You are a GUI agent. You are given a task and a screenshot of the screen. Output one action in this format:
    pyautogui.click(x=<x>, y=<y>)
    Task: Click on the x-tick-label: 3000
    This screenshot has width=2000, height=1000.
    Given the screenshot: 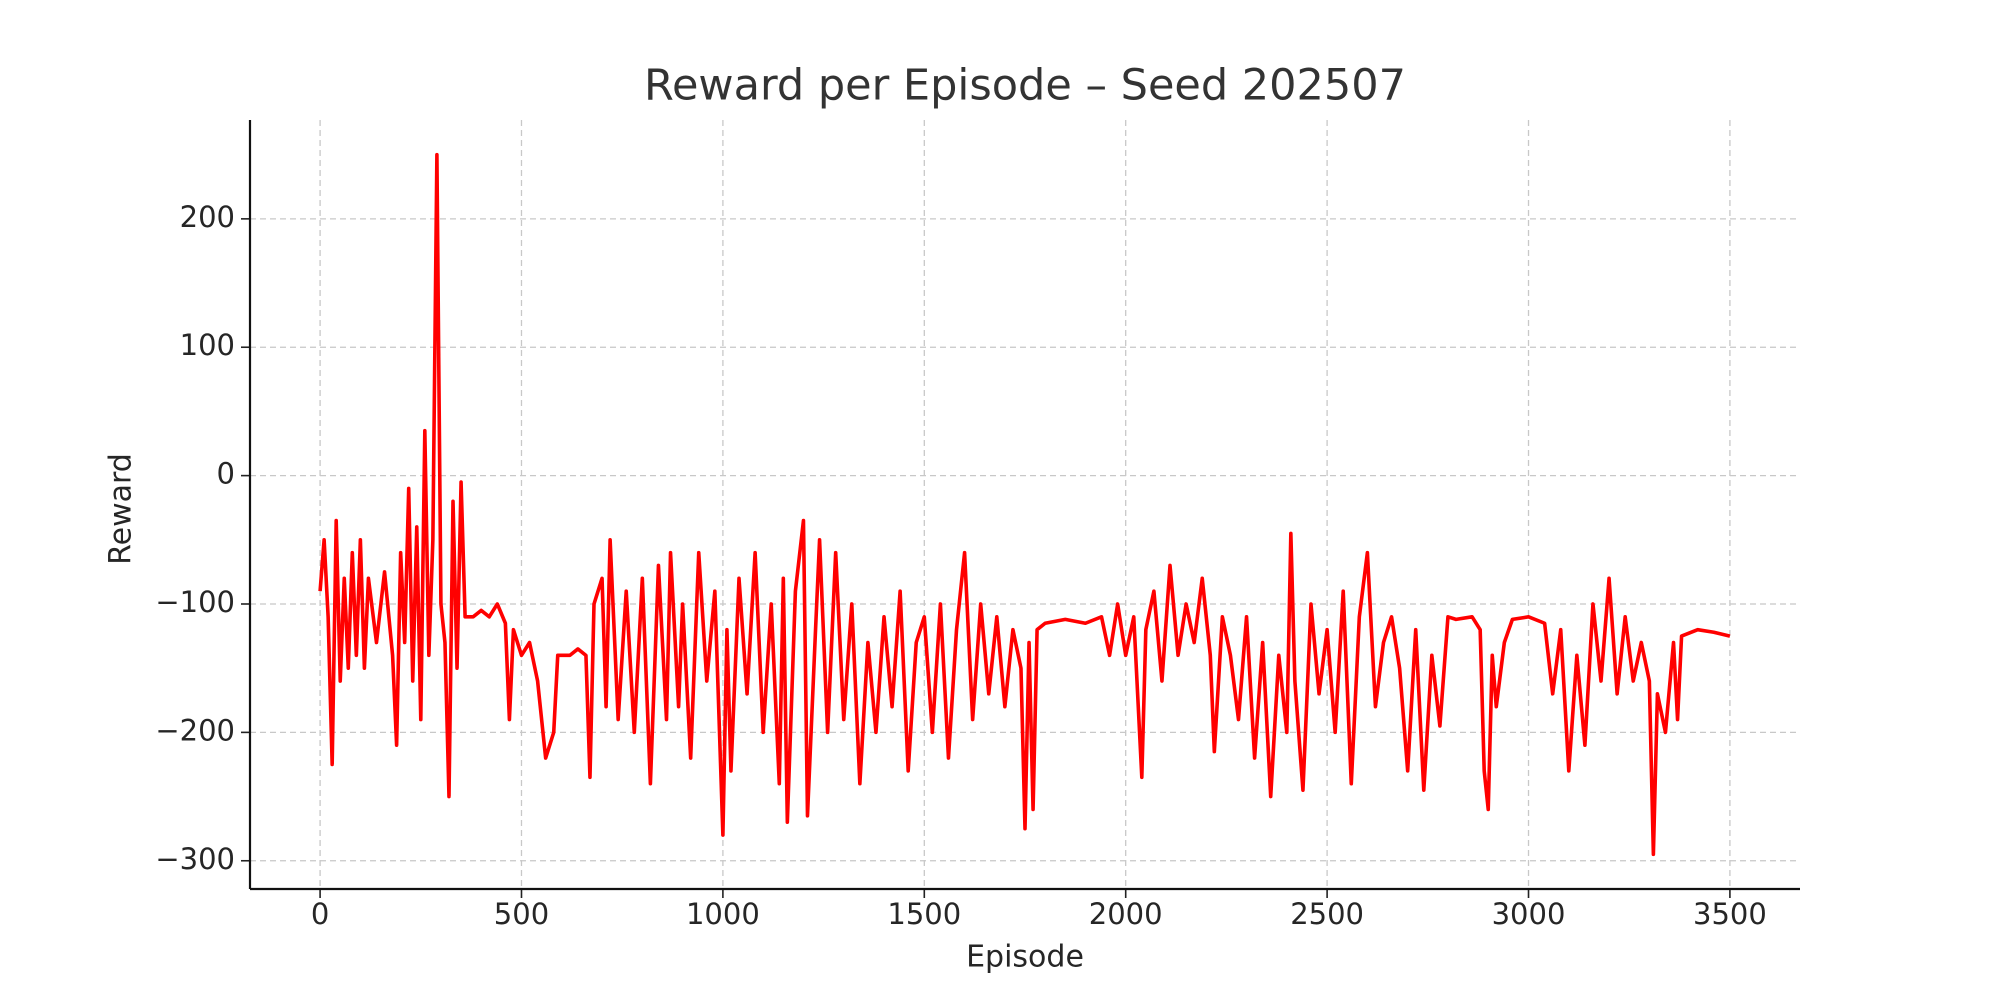 What is the action you would take?
    pyautogui.click(x=1529, y=914)
    